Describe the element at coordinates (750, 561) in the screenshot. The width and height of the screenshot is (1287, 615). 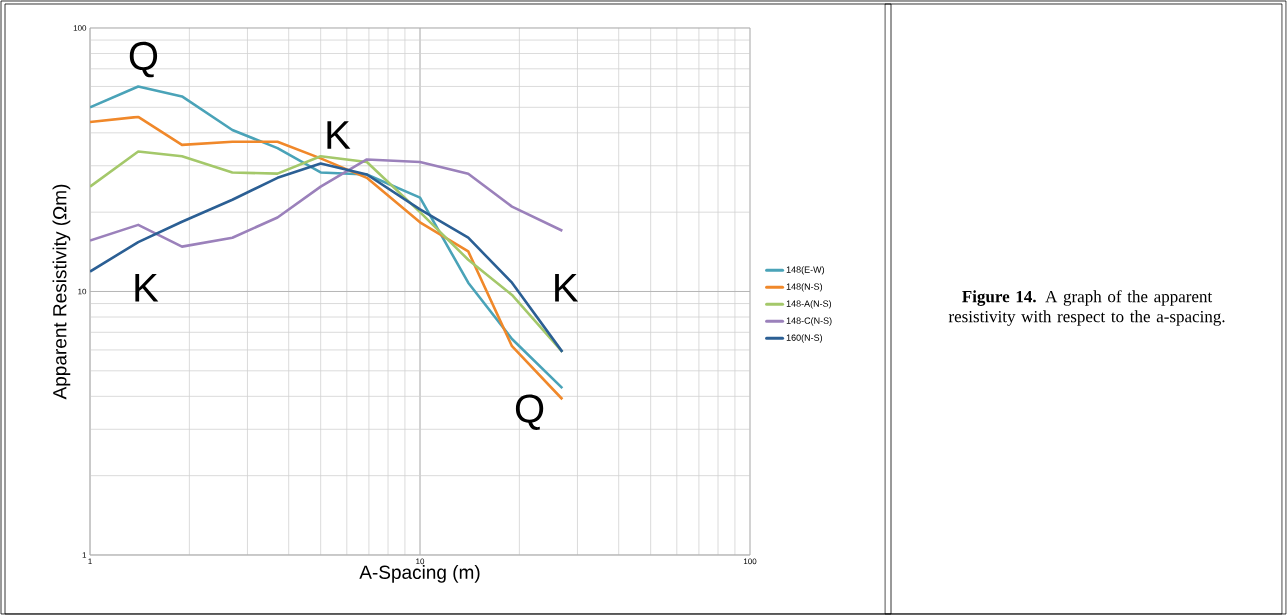
I see `x-tick-label: 100` at that location.